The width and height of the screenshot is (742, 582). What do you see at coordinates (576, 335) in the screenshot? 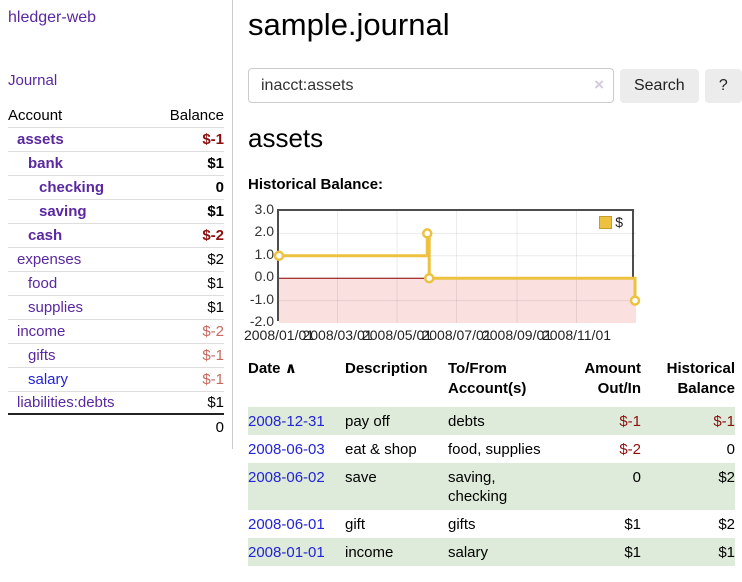
I see `x-tick-label: 2008/11/01` at bounding box center [576, 335].